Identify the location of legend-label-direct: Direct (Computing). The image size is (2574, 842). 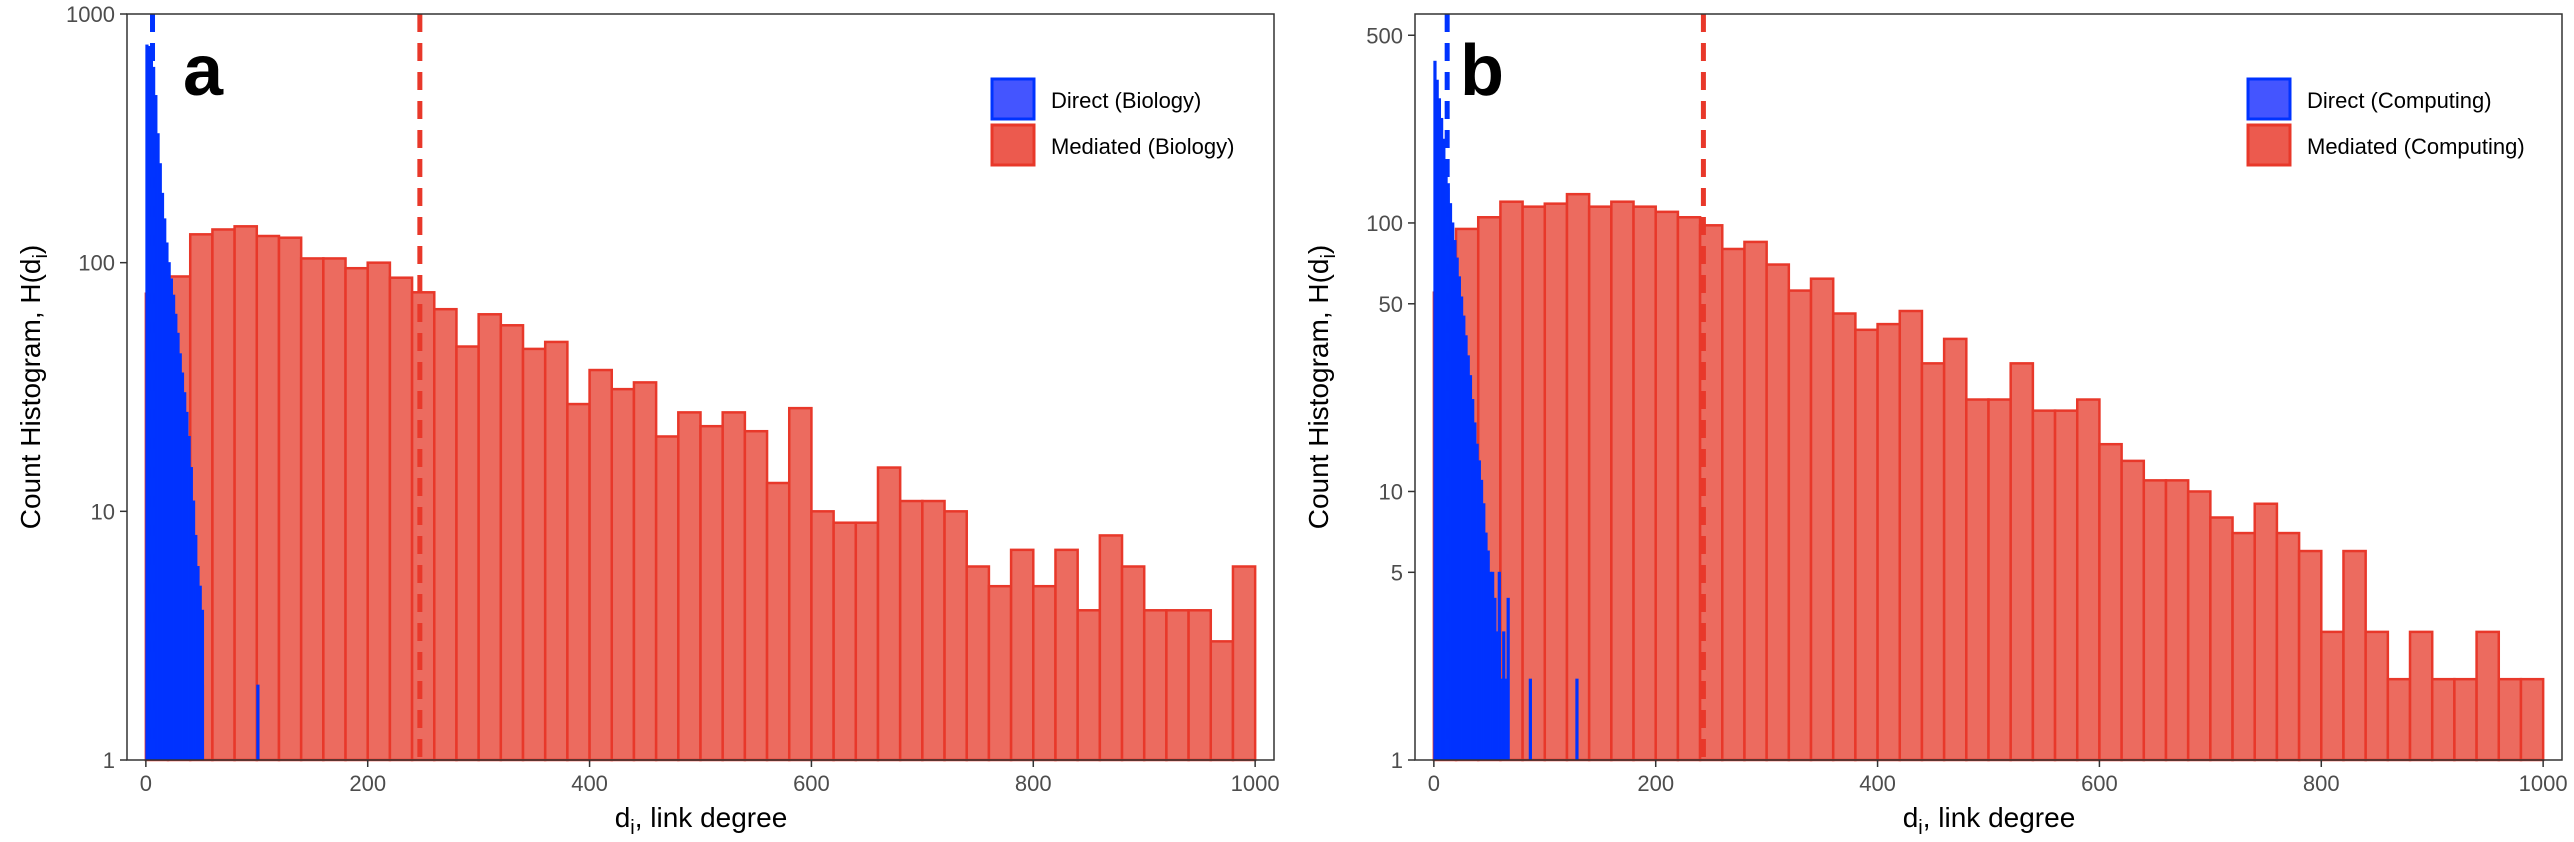
(2399, 100).